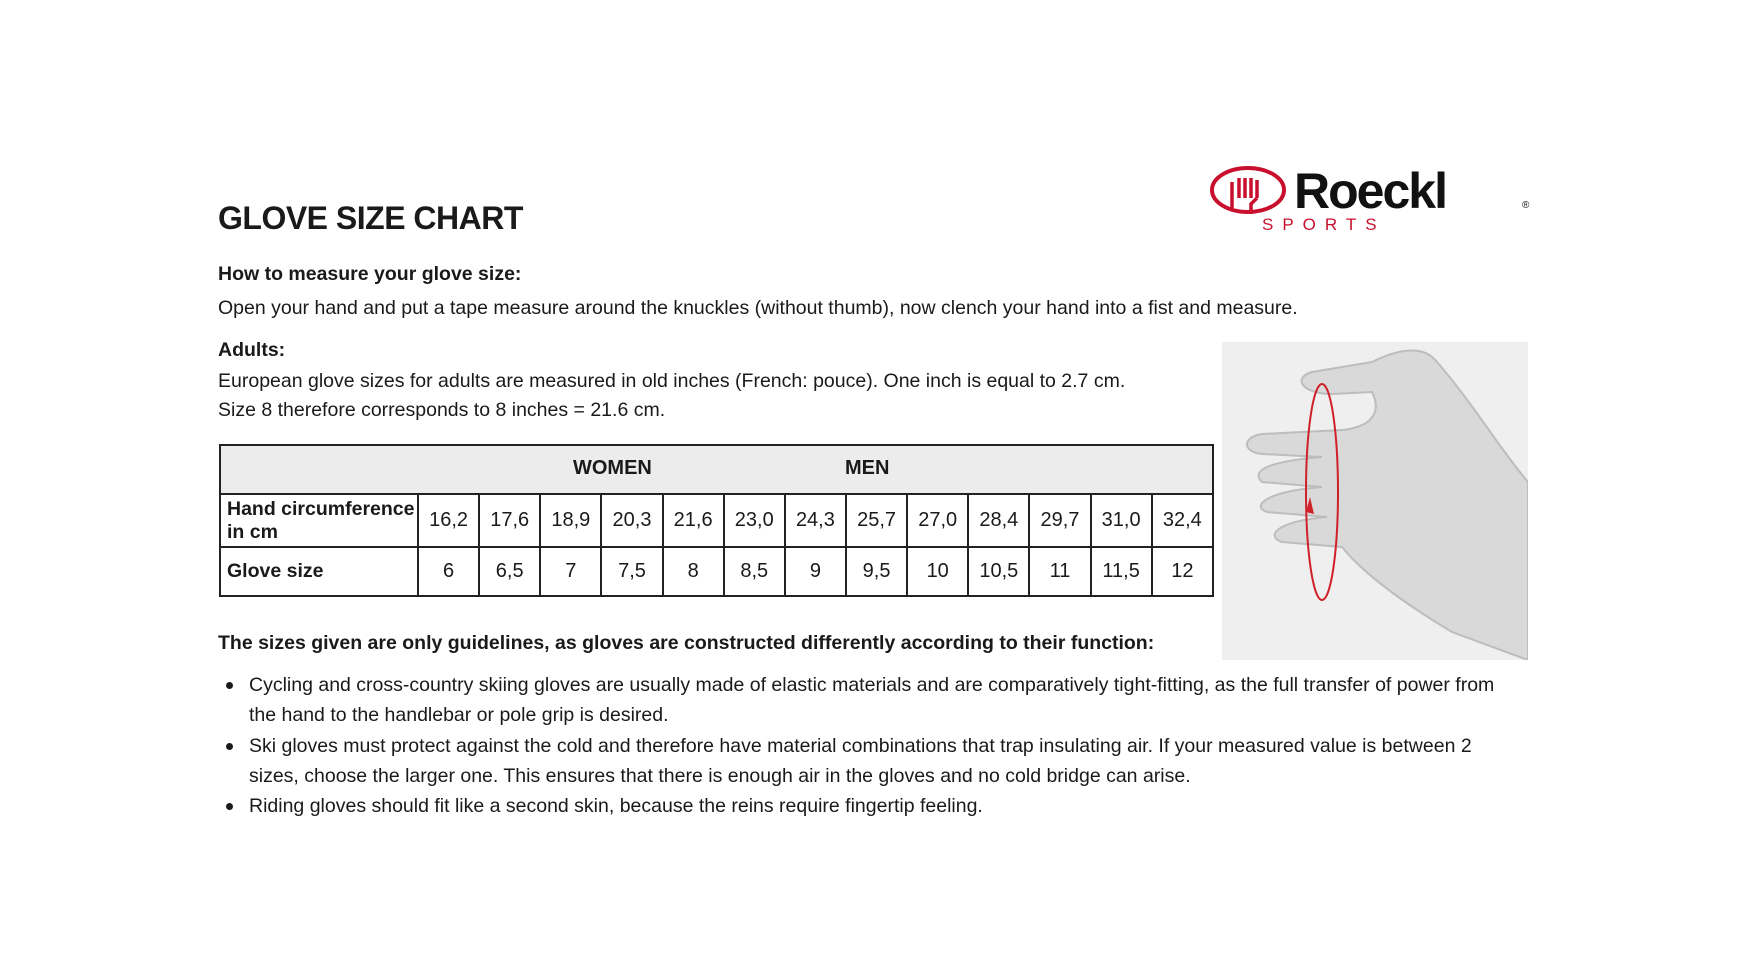  Describe the element at coordinates (448, 571) in the screenshot. I see `glove-size-cell: 6` at that location.